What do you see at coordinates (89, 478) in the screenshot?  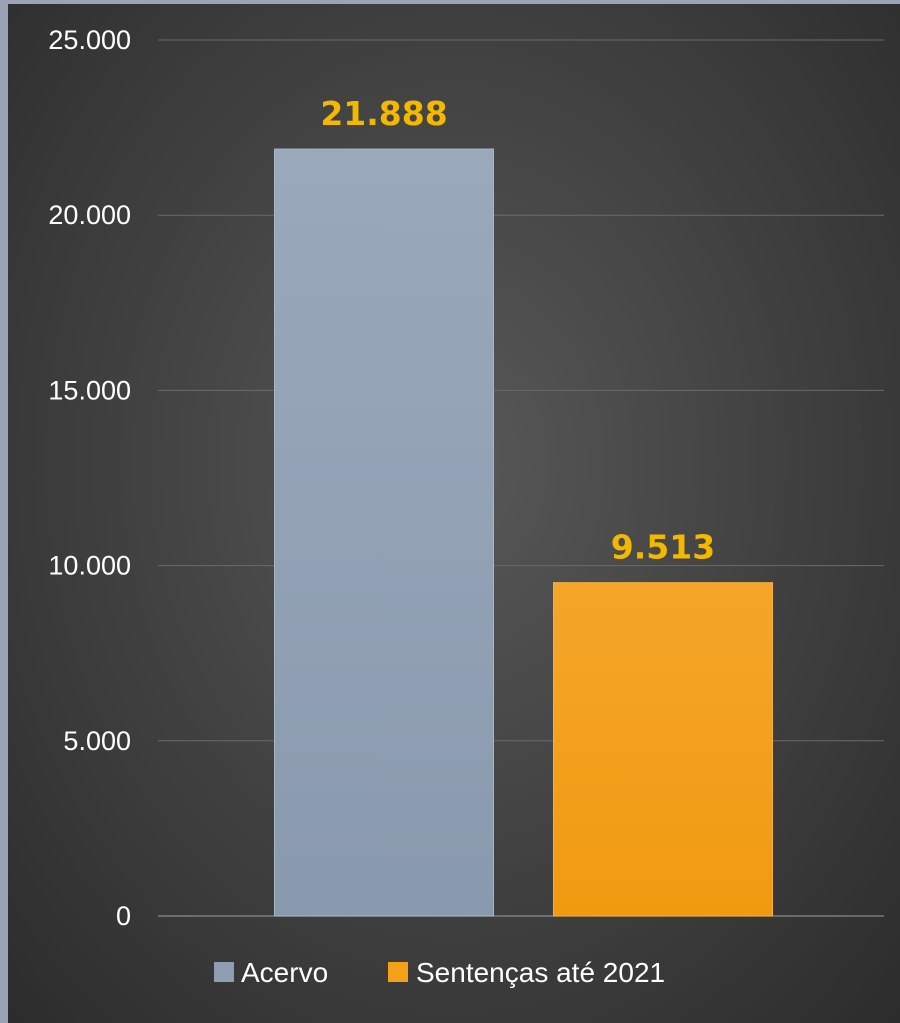 I see `y-axis-tick-labels: 0 5.000 10.000 15.000 20.000 25.000` at bounding box center [89, 478].